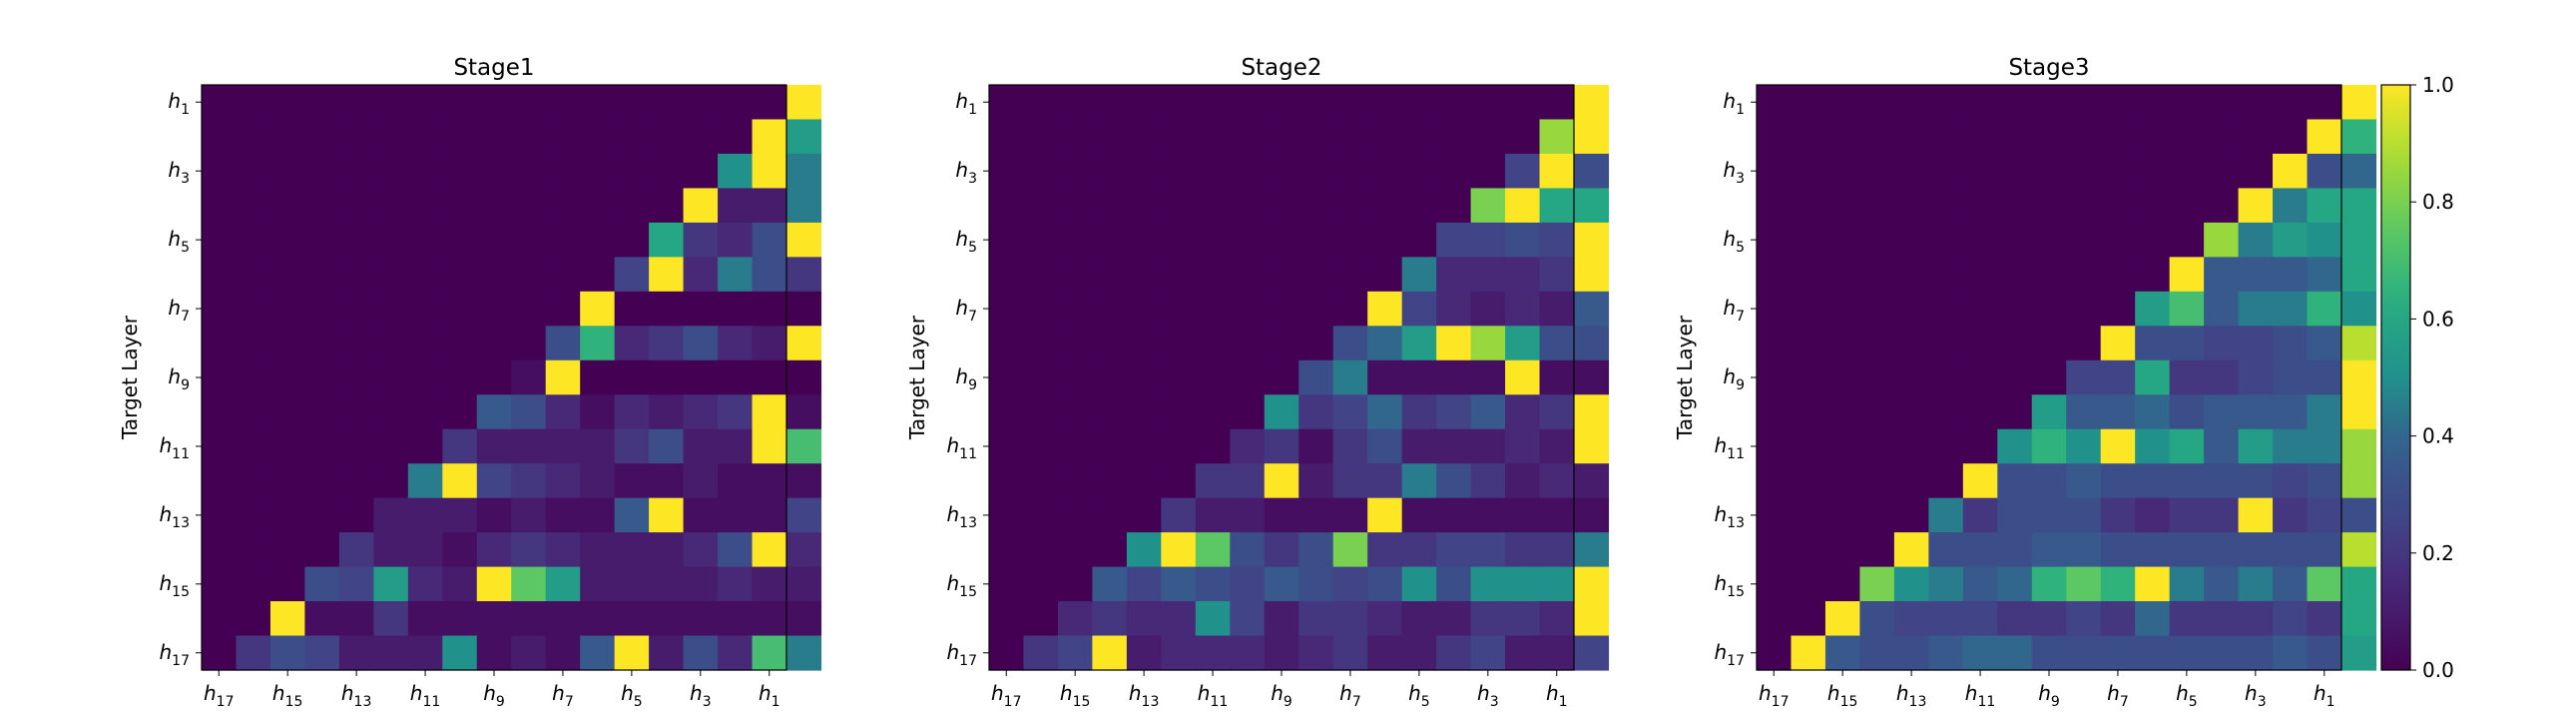 Image resolution: width=2576 pixels, height=713 pixels. What do you see at coordinates (1843, 695) in the screenshot?
I see `x-tick-label: h15` at bounding box center [1843, 695].